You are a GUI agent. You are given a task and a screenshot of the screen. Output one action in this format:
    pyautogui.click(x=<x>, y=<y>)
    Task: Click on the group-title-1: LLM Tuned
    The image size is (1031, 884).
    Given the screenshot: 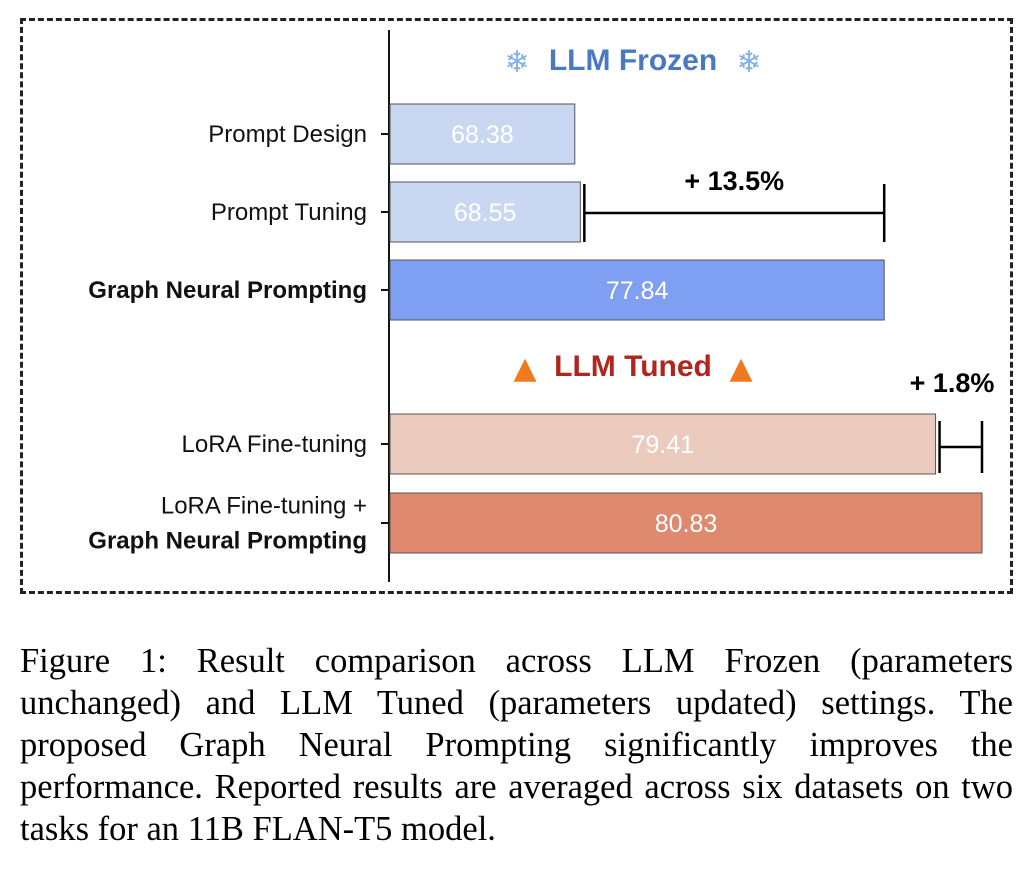 What is the action you would take?
    pyautogui.click(x=633, y=366)
    